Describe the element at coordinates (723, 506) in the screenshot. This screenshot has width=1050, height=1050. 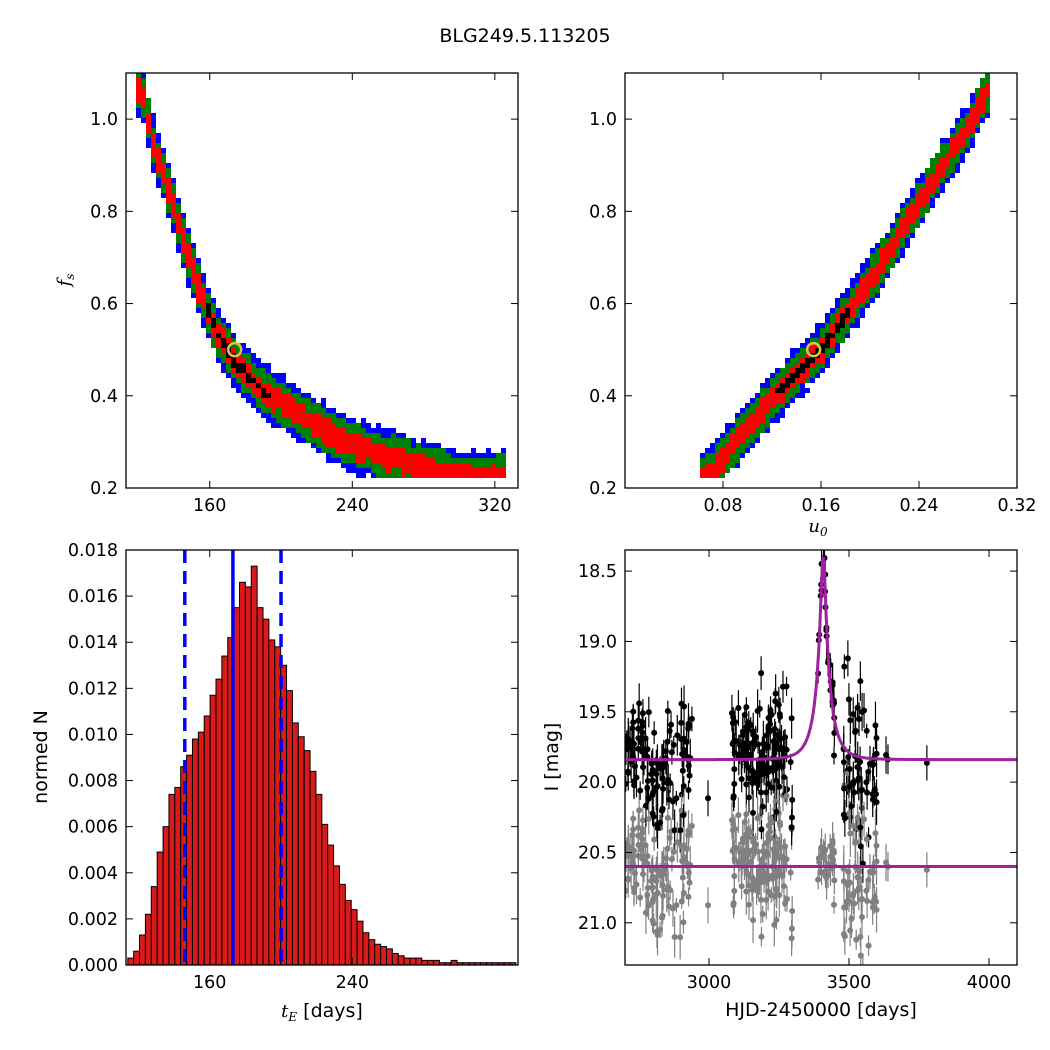
I see `x-tick-label: 0.08` at that location.